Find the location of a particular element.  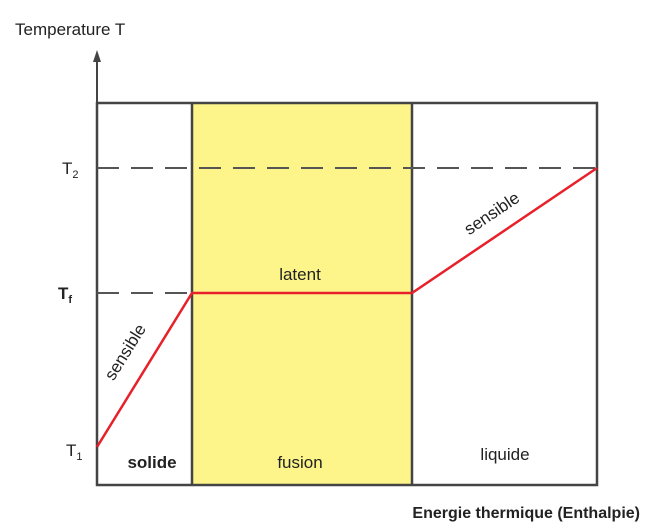

y-axis-arrow is located at coordinates (97, 56).